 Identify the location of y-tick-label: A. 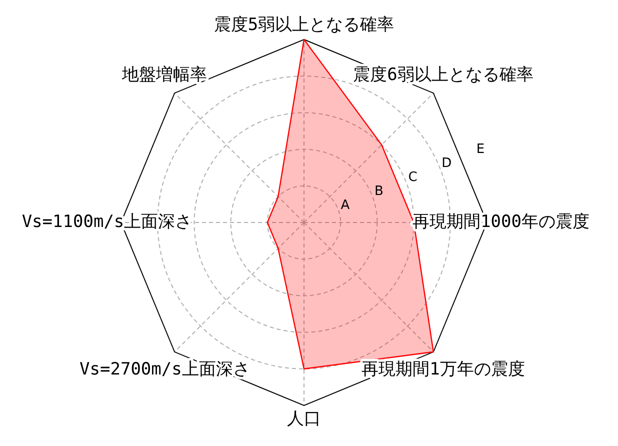
(345, 205).